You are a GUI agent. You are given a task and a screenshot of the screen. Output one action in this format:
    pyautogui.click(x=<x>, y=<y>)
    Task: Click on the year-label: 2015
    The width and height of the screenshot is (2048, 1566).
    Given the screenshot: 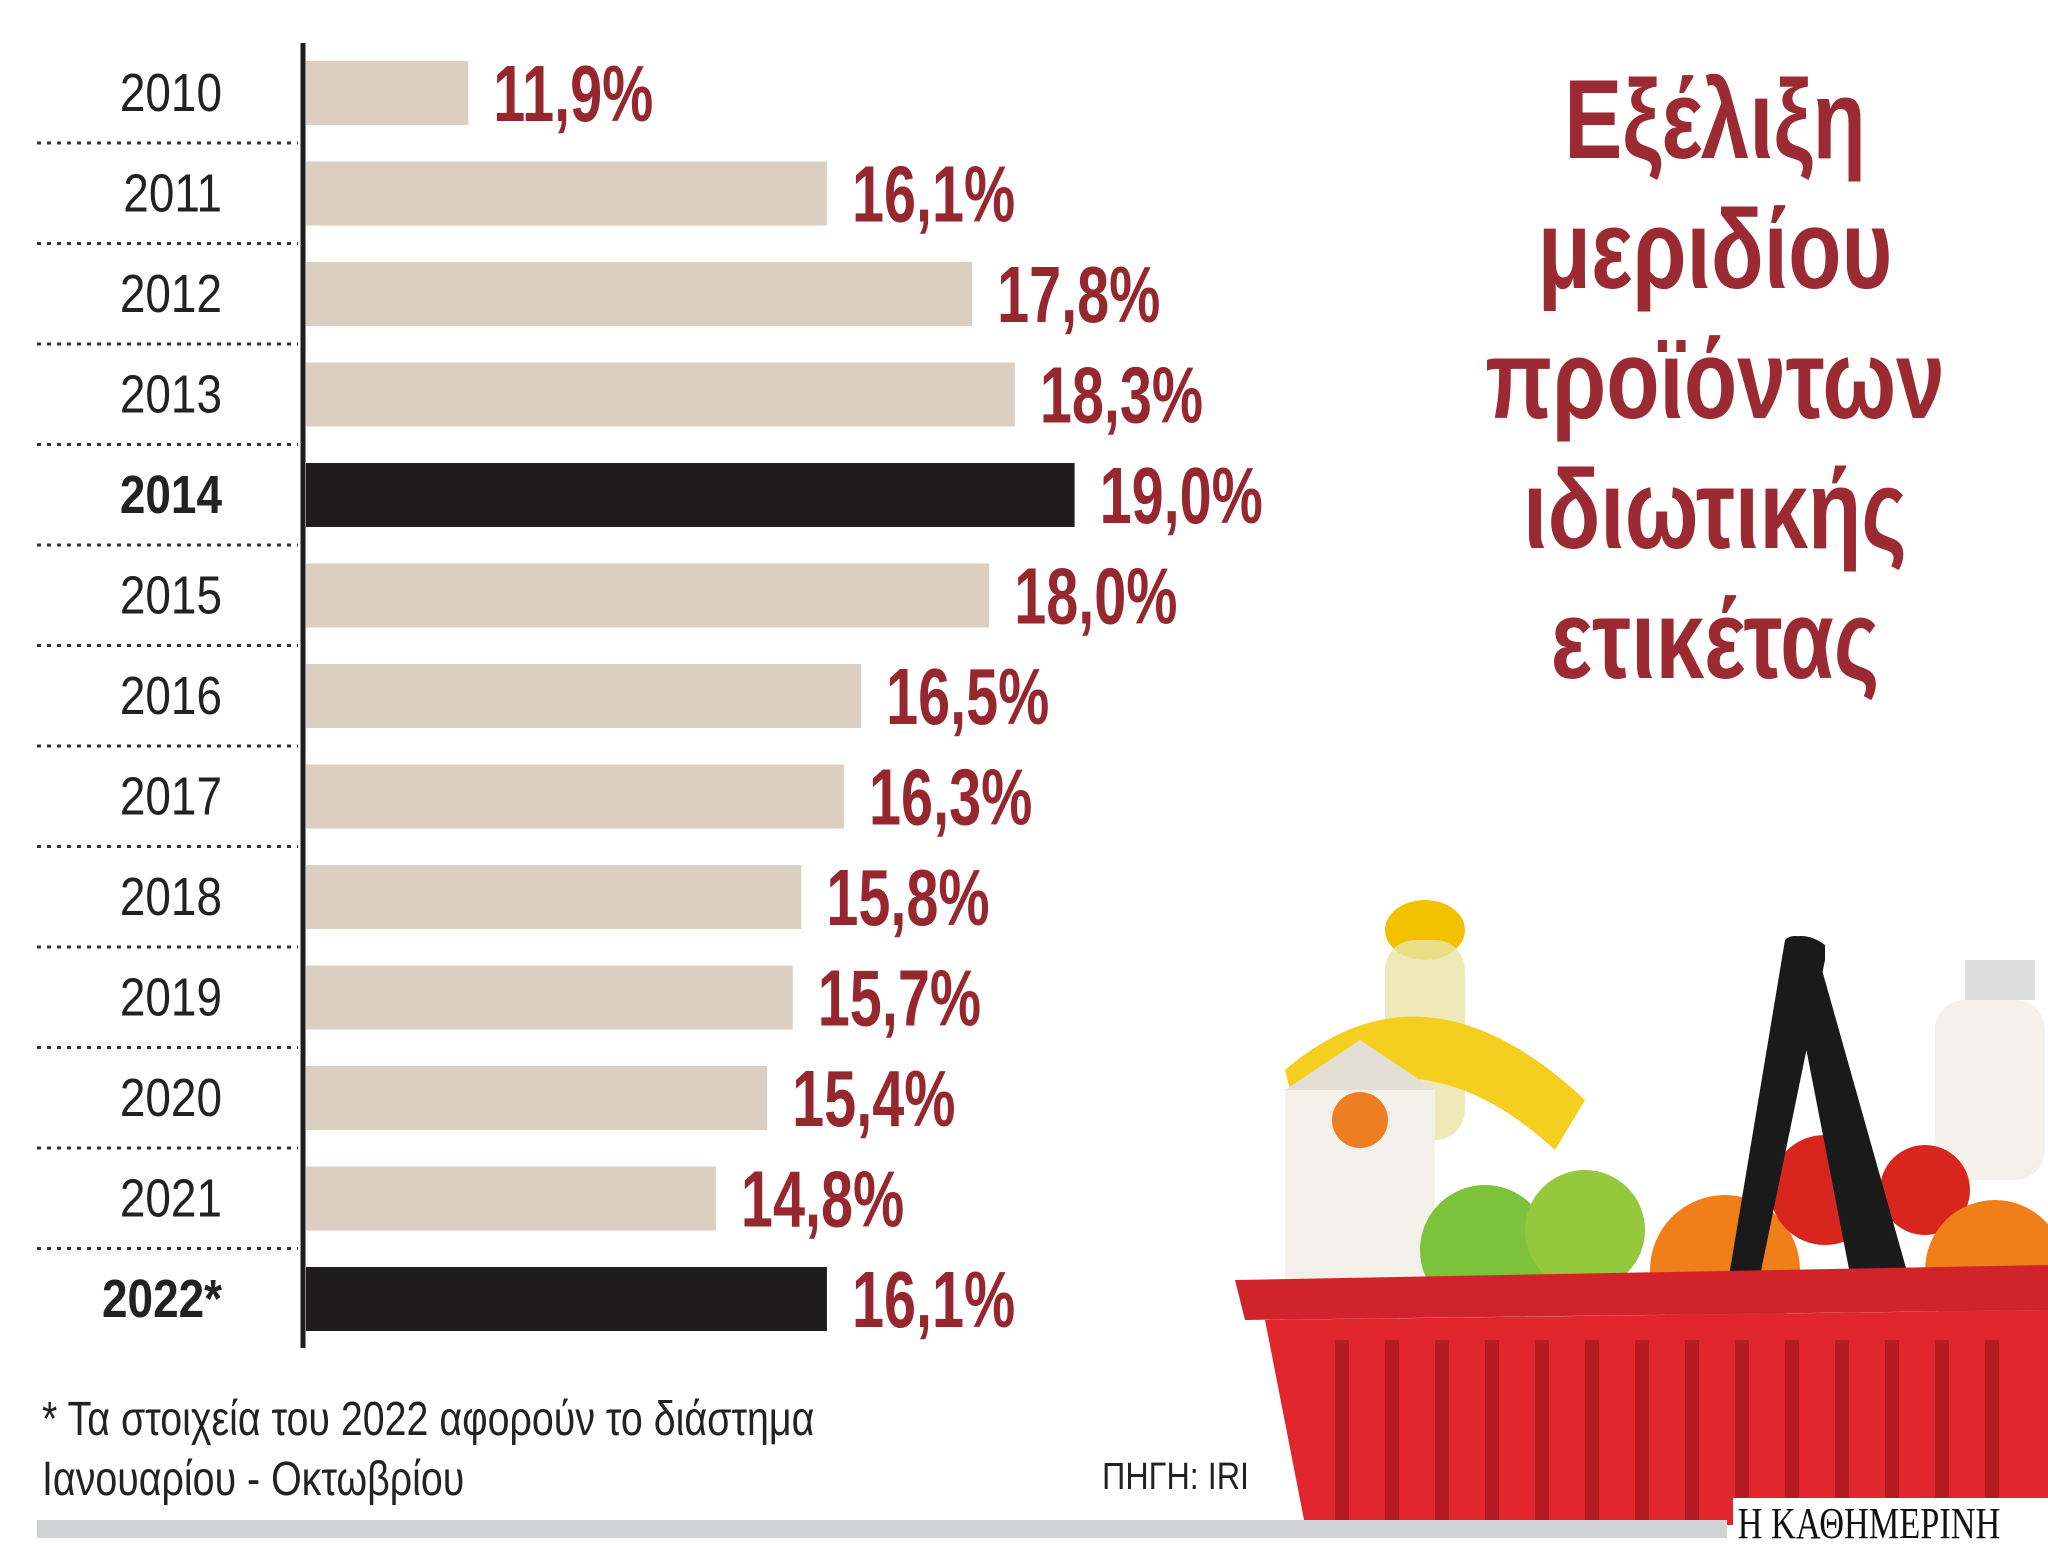 What is the action you would take?
    pyautogui.click(x=171, y=595)
    